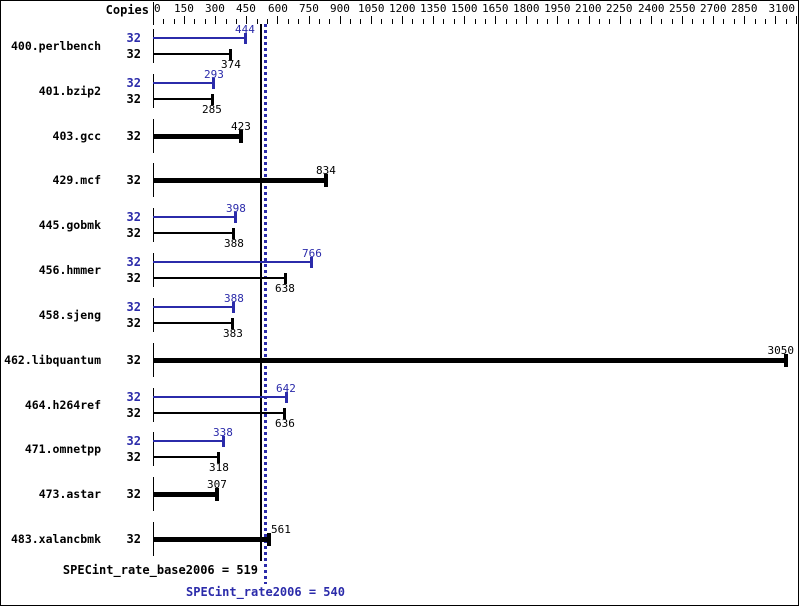  What do you see at coordinates (281, 529) in the screenshot?
I see `bar-value-label: 561` at bounding box center [281, 529].